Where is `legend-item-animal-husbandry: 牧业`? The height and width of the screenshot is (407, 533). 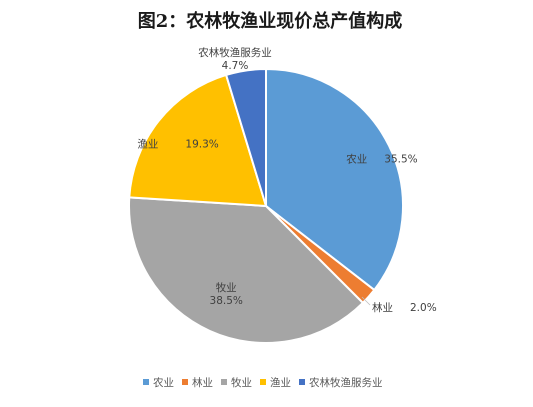
legend-item-animal-husbandry: 牧业 is located at coordinates (236, 382).